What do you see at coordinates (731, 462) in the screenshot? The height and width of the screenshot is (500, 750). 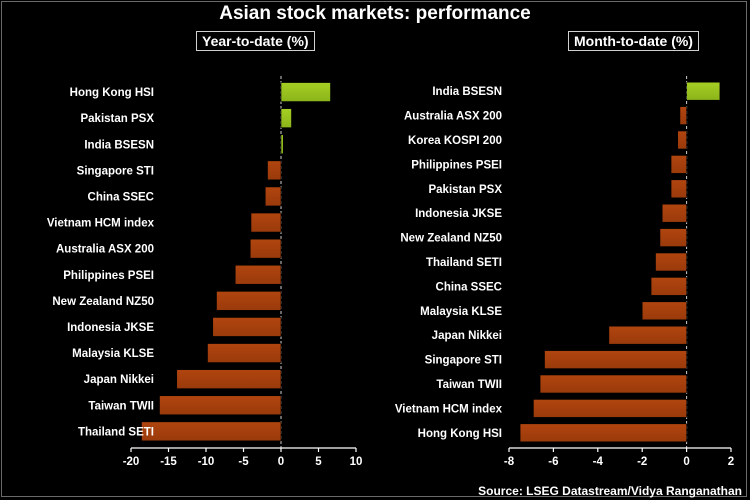 I see `mtd-tick-label: 2` at bounding box center [731, 462].